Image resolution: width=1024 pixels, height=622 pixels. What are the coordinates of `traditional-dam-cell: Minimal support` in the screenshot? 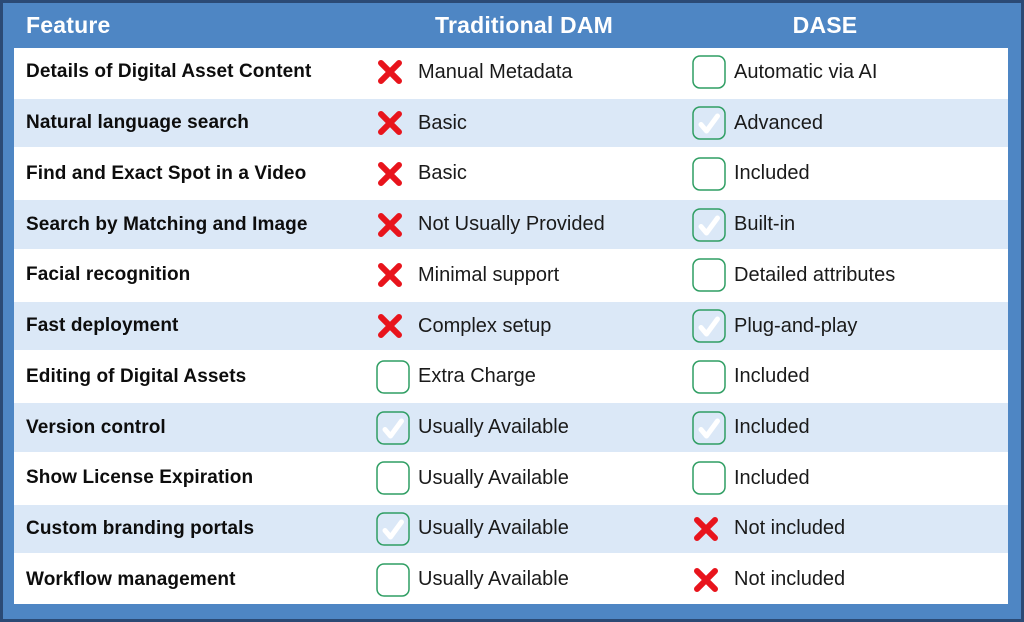 It's located at (534, 275).